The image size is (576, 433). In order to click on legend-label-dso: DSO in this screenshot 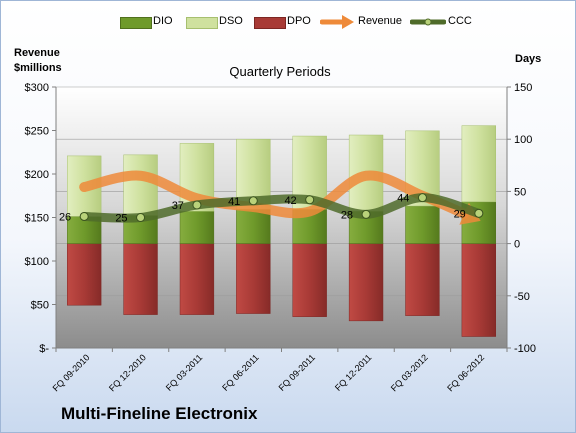, I will do `click(231, 21)`.